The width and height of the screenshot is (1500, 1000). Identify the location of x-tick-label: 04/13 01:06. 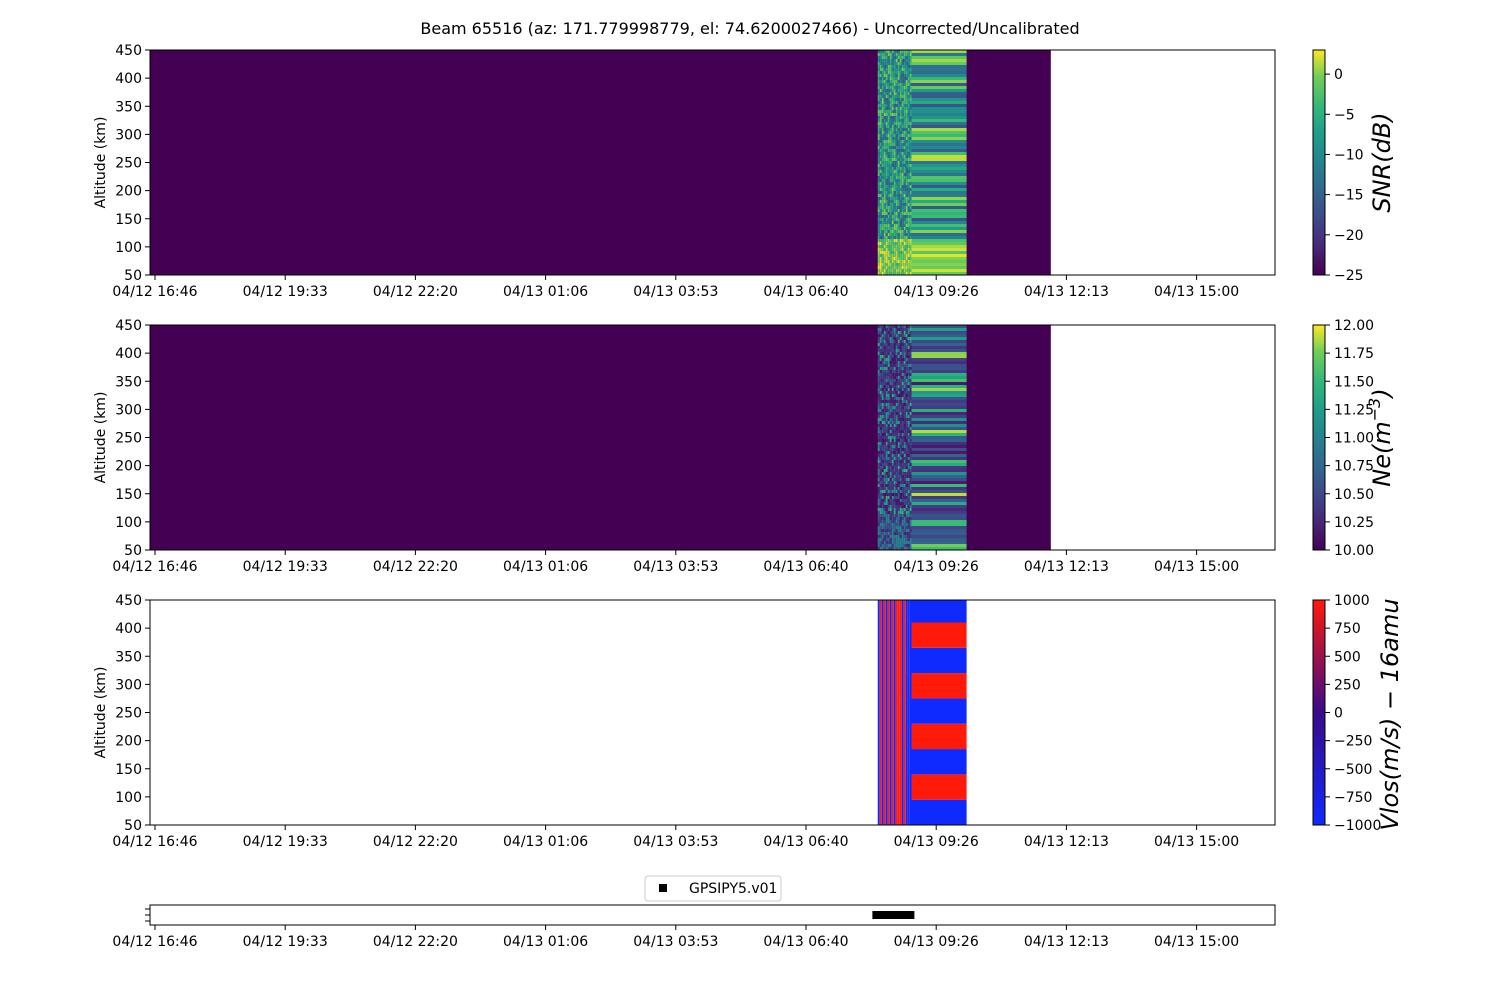
(545, 292).